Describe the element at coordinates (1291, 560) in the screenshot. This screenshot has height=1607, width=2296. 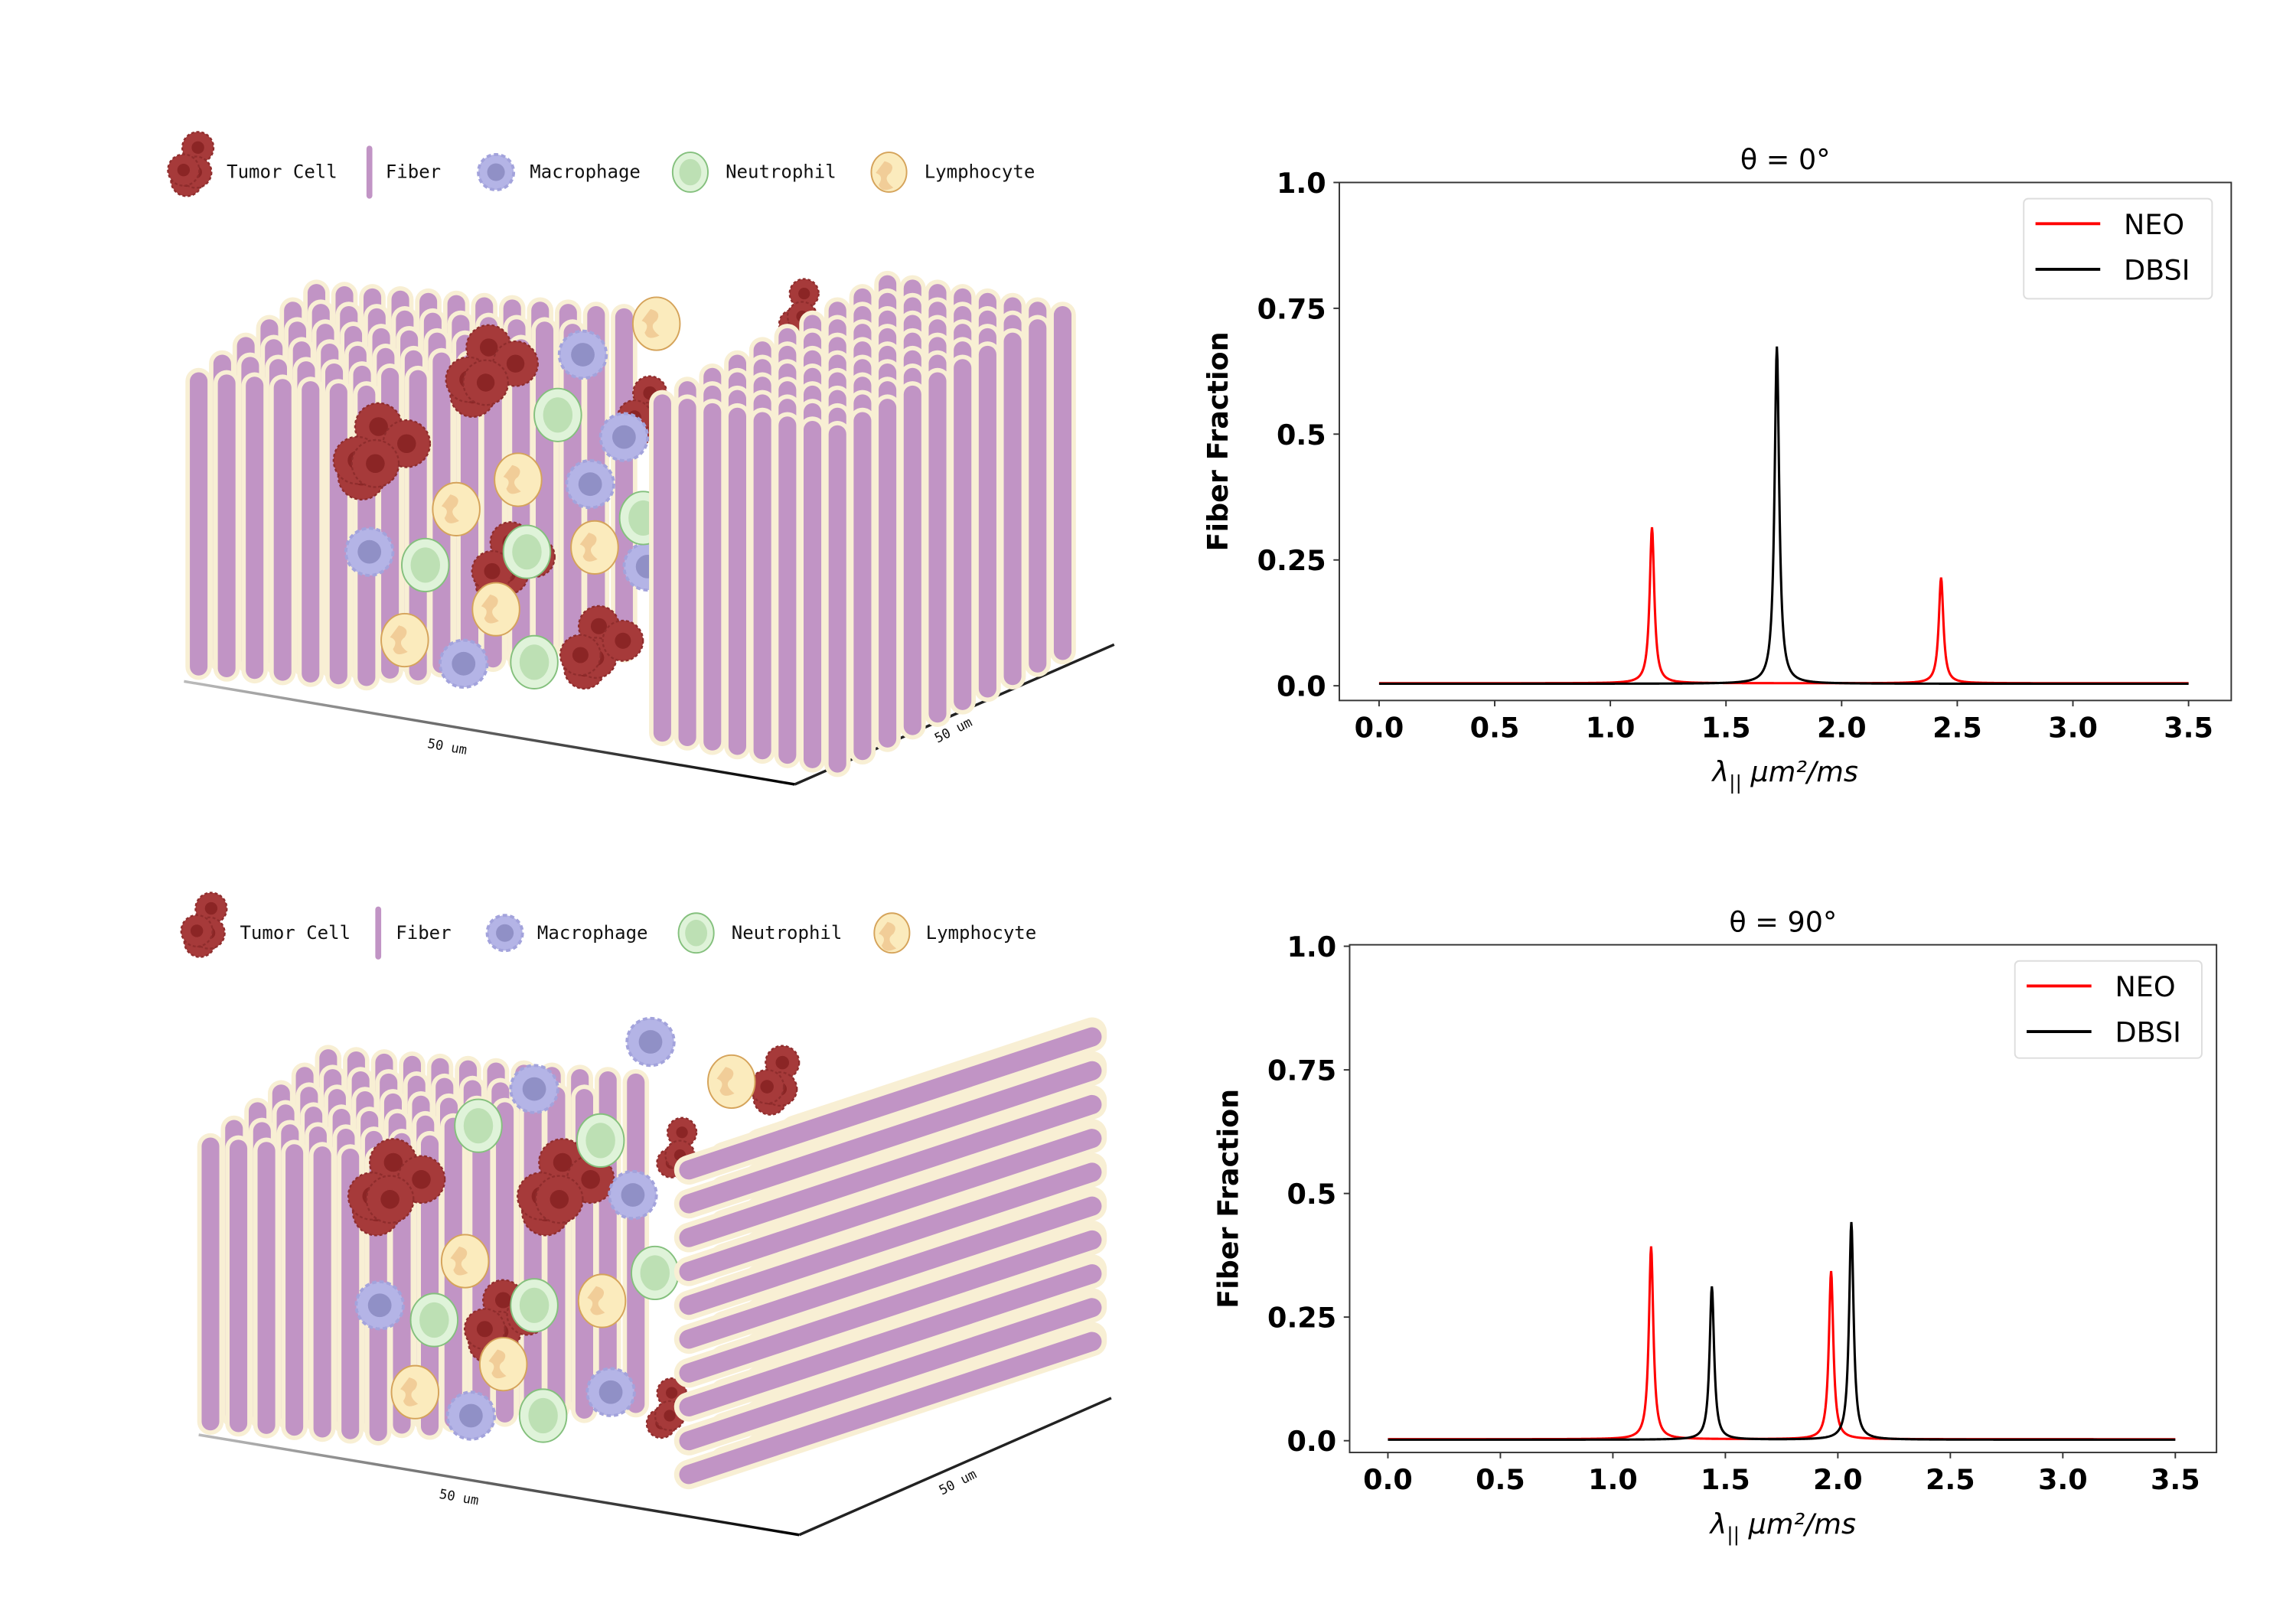
I see `y-tick-label: 0.25` at that location.